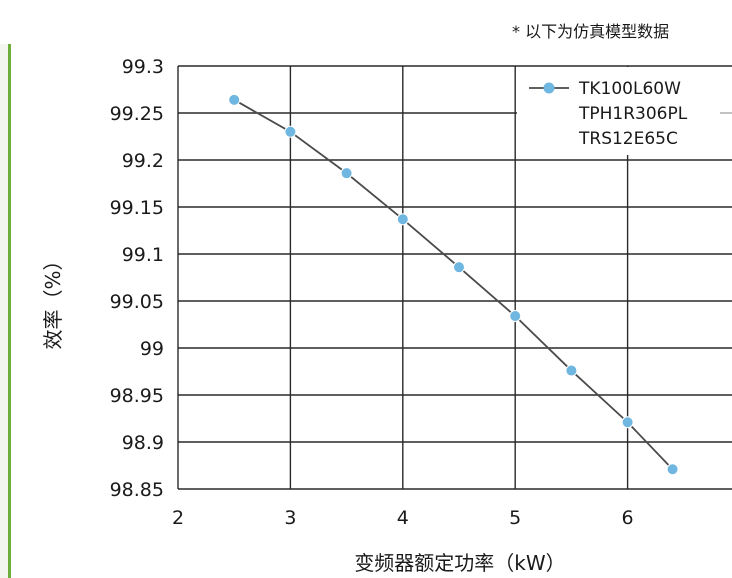 The image size is (732, 578). I want to click on left-accent-bar, so click(5, 311).